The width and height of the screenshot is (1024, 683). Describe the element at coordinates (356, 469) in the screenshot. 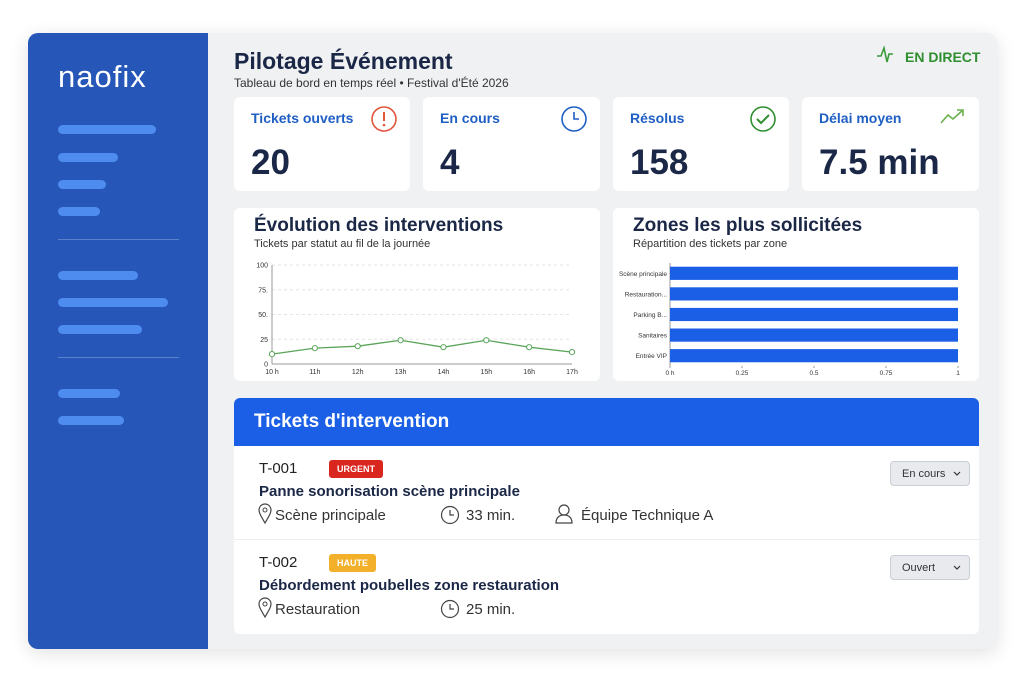

I see `priority-badge: URGENT` at that location.